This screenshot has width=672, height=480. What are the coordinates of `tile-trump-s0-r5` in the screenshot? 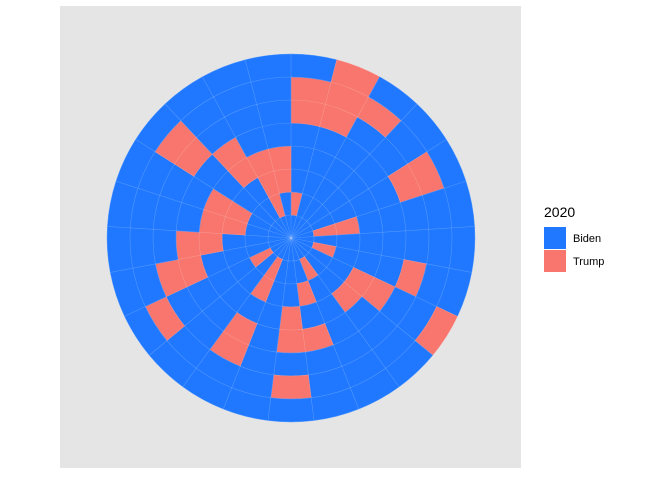 It's located at (308, 113).